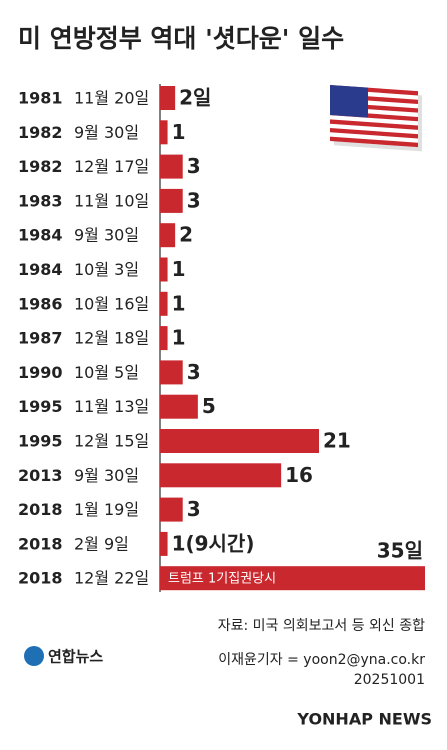 The height and width of the screenshot is (750, 447). I want to click on category-label: 11월 13일, so click(111, 406).